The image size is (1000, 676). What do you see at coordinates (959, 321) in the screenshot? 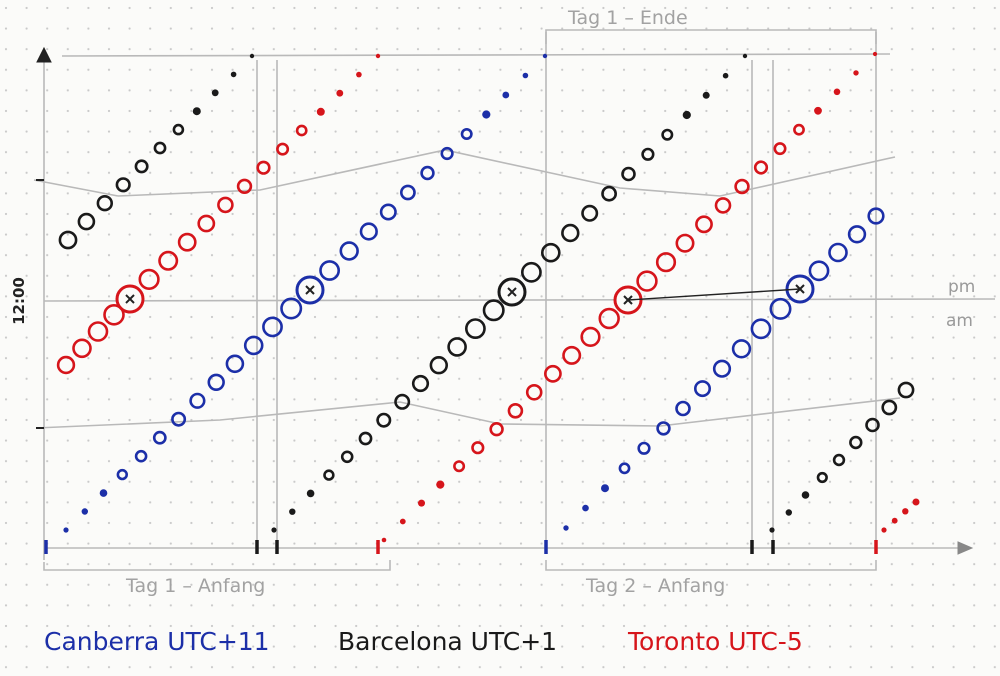
I see `am-label: am` at bounding box center [959, 321].